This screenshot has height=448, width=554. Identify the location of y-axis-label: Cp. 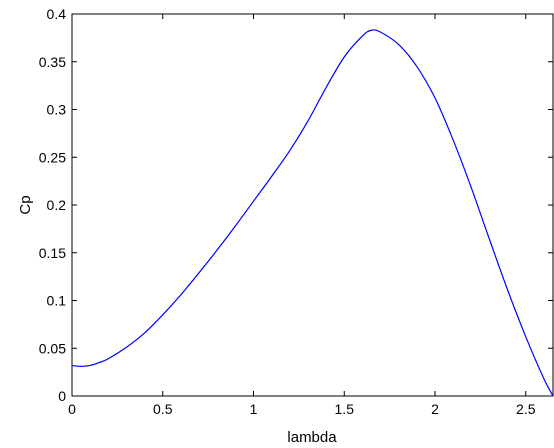
(25, 204).